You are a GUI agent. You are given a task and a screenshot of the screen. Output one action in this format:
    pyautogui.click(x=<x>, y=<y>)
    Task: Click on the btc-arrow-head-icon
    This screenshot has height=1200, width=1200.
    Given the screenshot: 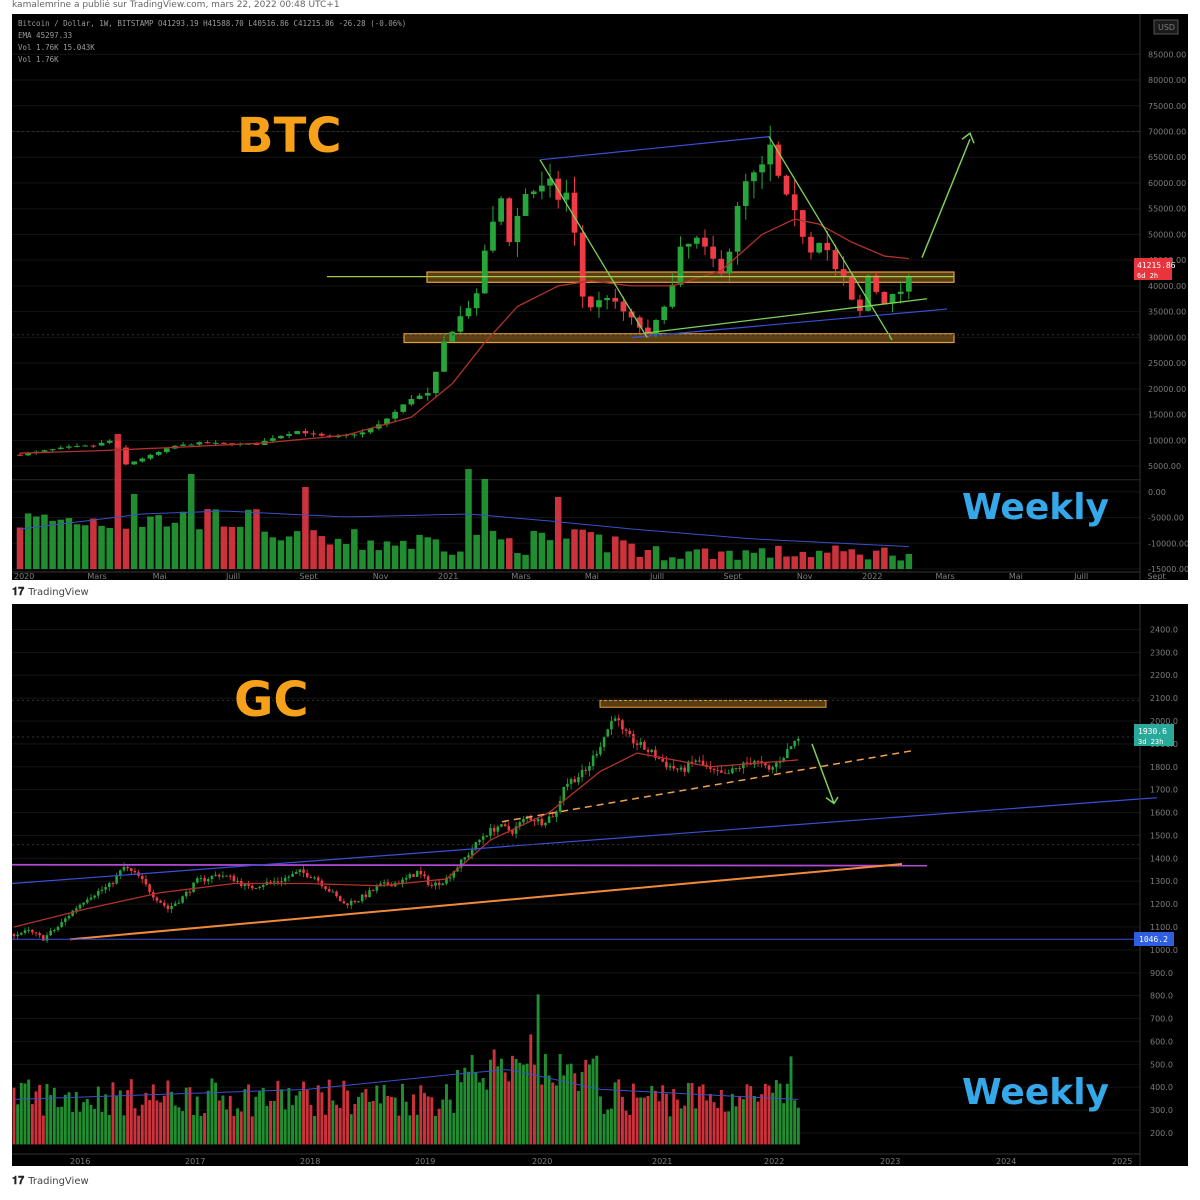 What is the action you would take?
    pyautogui.click(x=968, y=138)
    